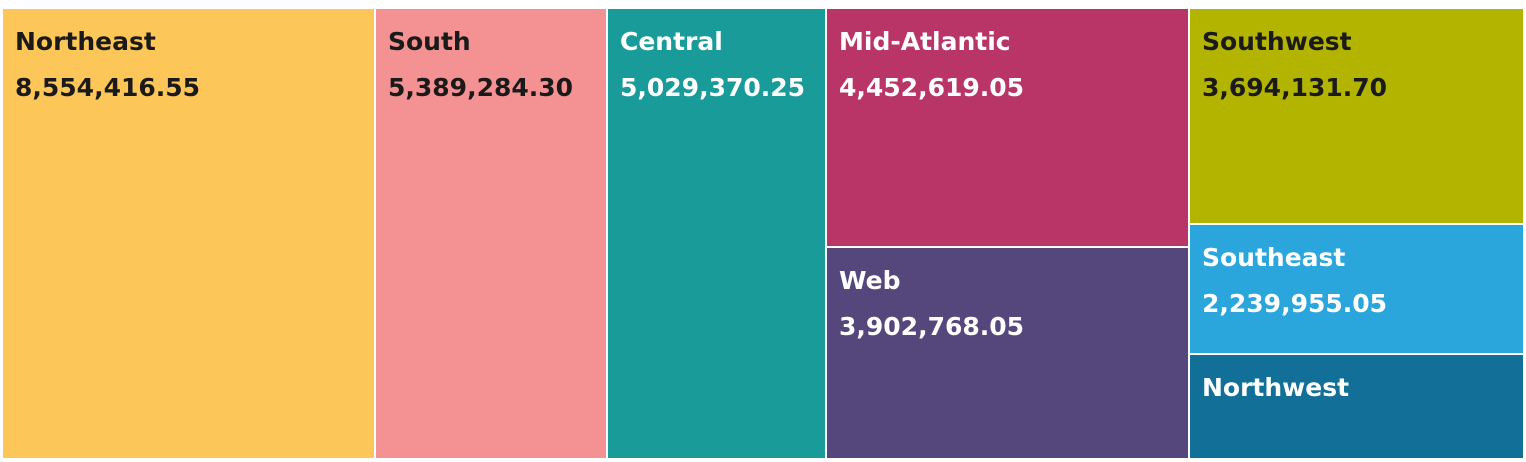 The width and height of the screenshot is (1526, 462). What do you see at coordinates (932, 326) in the screenshot?
I see `tile-value: 3,902,768.05` at bounding box center [932, 326].